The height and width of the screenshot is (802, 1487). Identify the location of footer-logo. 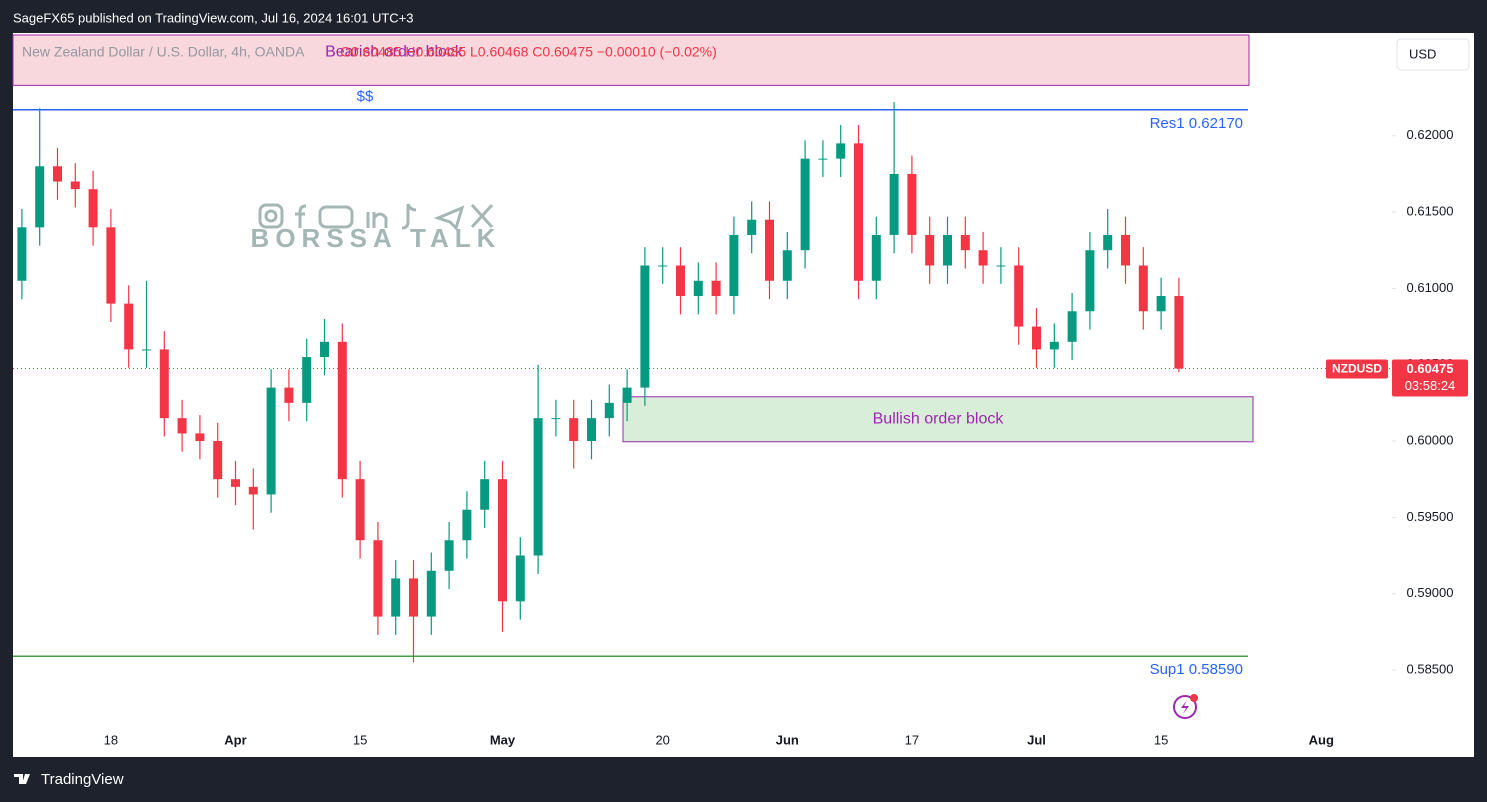
(22, 779).